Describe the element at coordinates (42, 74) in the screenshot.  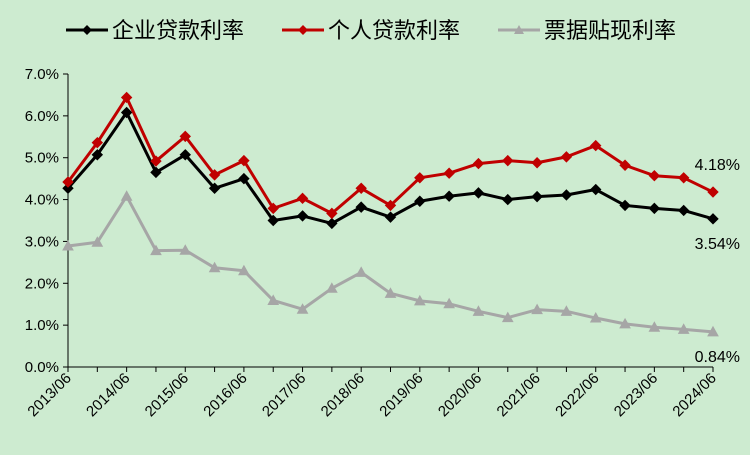
I see `y-tick-label: 7.0%` at that location.